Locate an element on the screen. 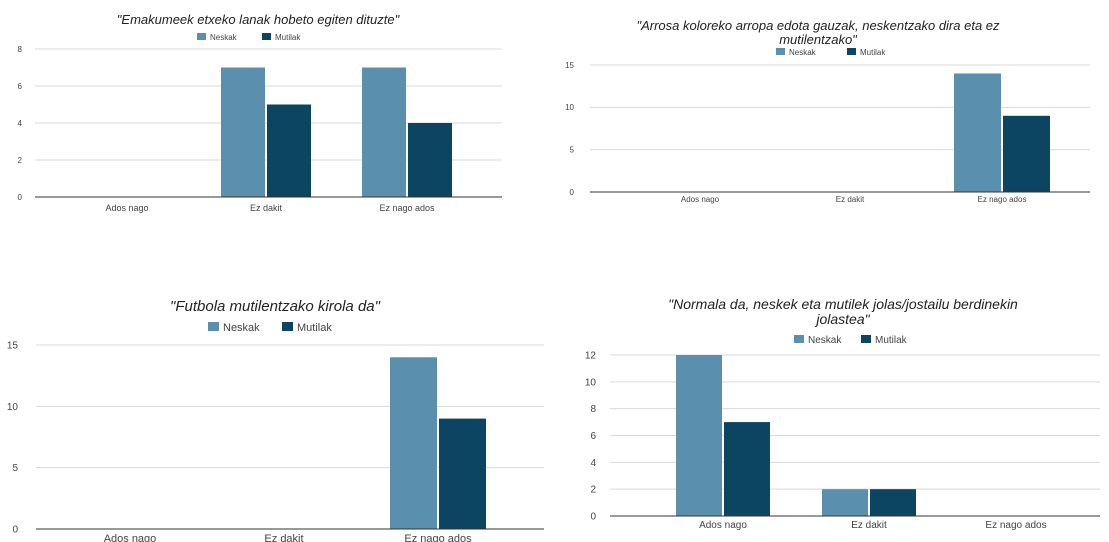  chart-1-category-label: Ez dakit is located at coordinates (266, 208).